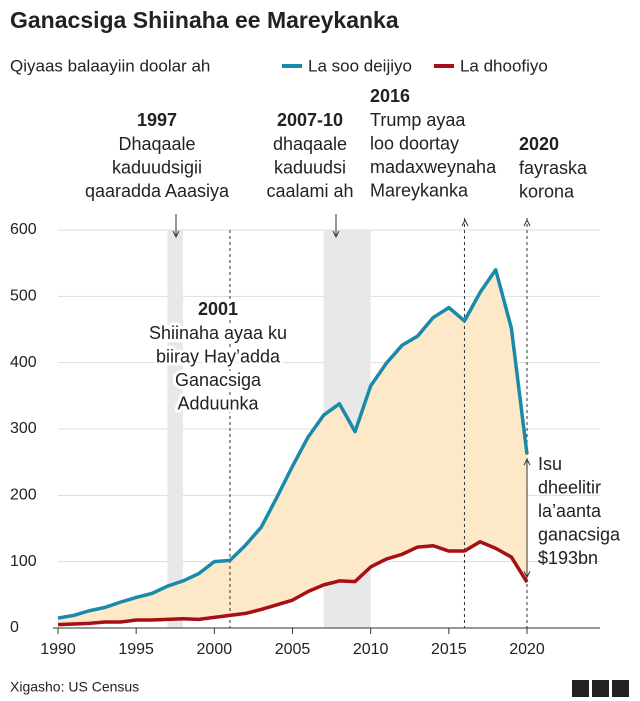 Image resolution: width=640 pixels, height=701 pixels. I want to click on annotation-text: biiray Hay’adda, so click(218, 356).